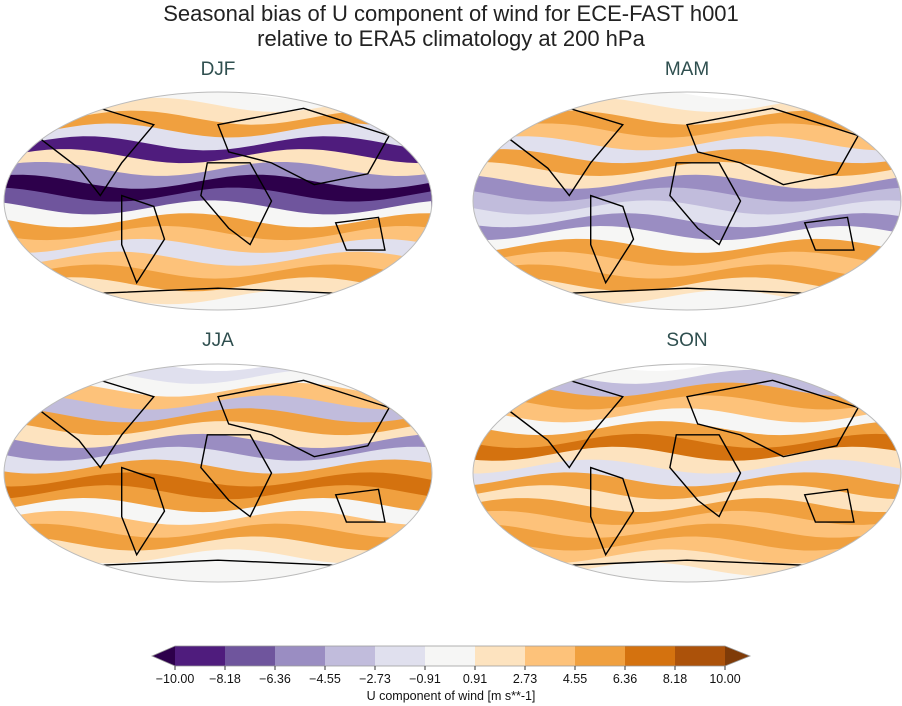  I want to click on colorbar-tick-label: 10.00, so click(725, 679).